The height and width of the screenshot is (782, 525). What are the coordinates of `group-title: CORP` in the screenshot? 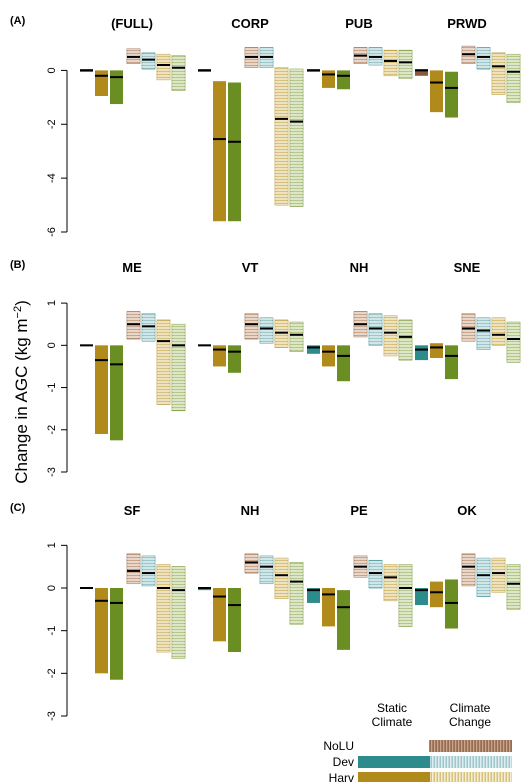 It's located at (250, 23).